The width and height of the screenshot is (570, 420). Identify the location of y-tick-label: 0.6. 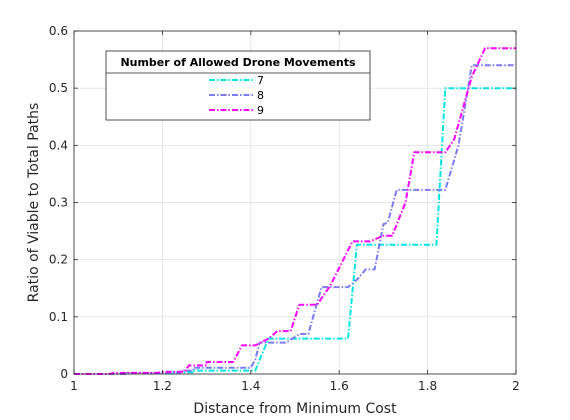
(58, 31).